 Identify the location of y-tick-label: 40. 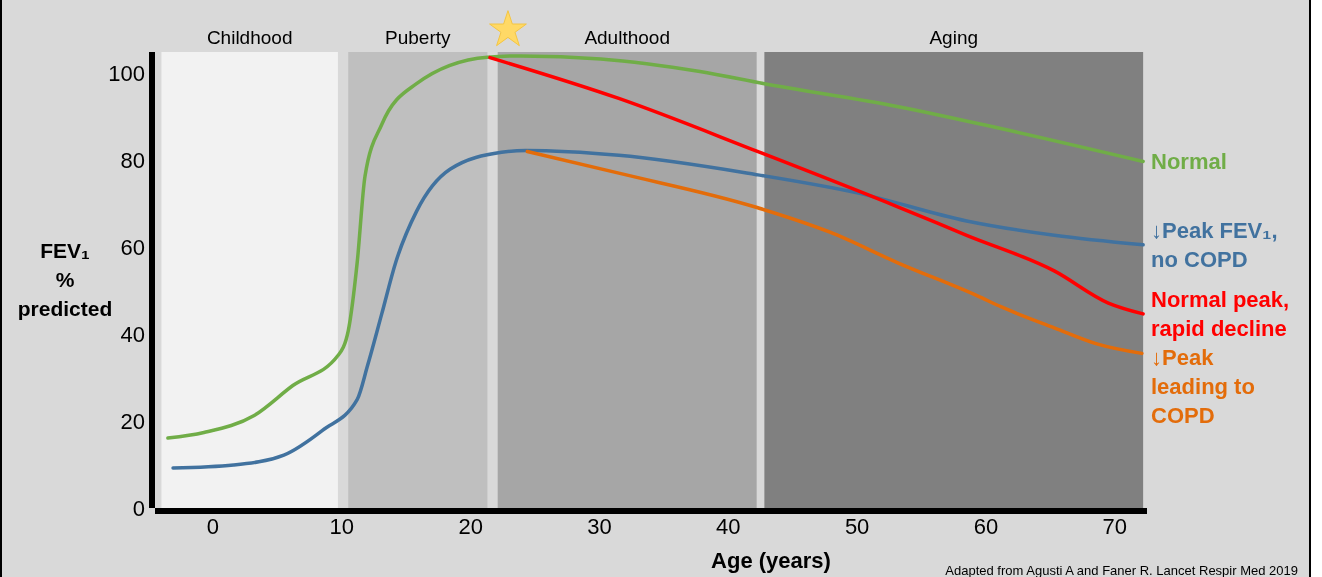
(132, 334).